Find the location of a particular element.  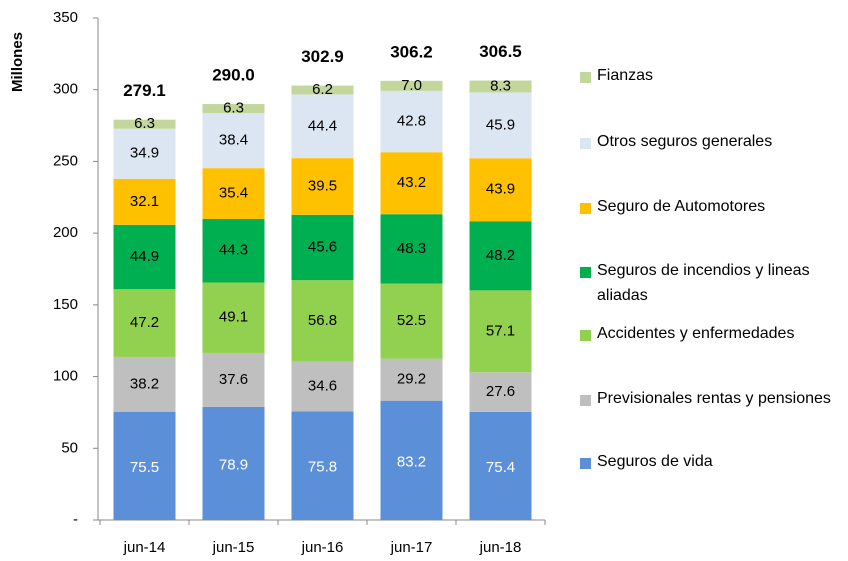

legend-item: Seguros de vida is located at coordinates (714, 463).